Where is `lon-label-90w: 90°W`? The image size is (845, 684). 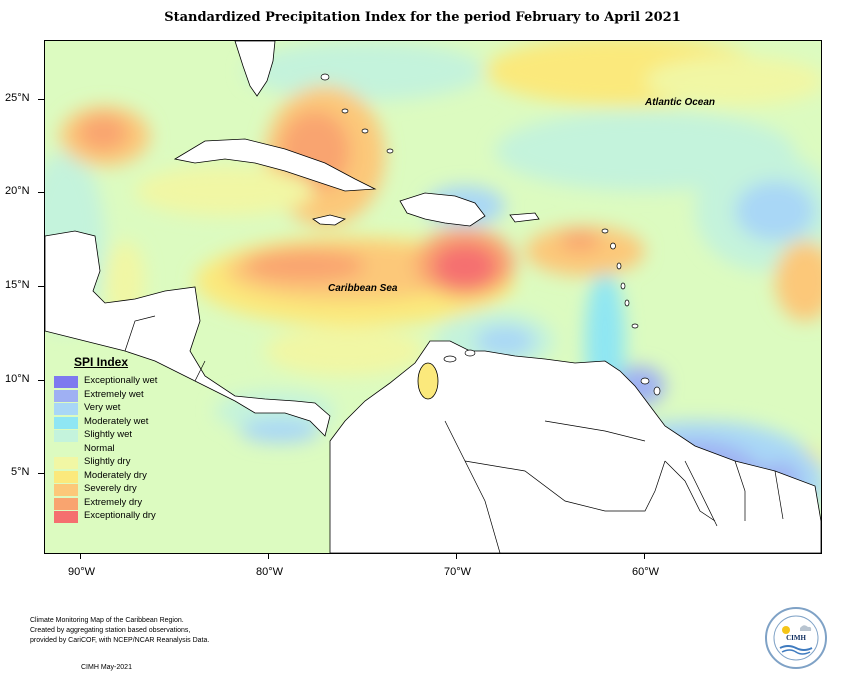
lon-label-90w: 90°W is located at coordinates (82, 572).